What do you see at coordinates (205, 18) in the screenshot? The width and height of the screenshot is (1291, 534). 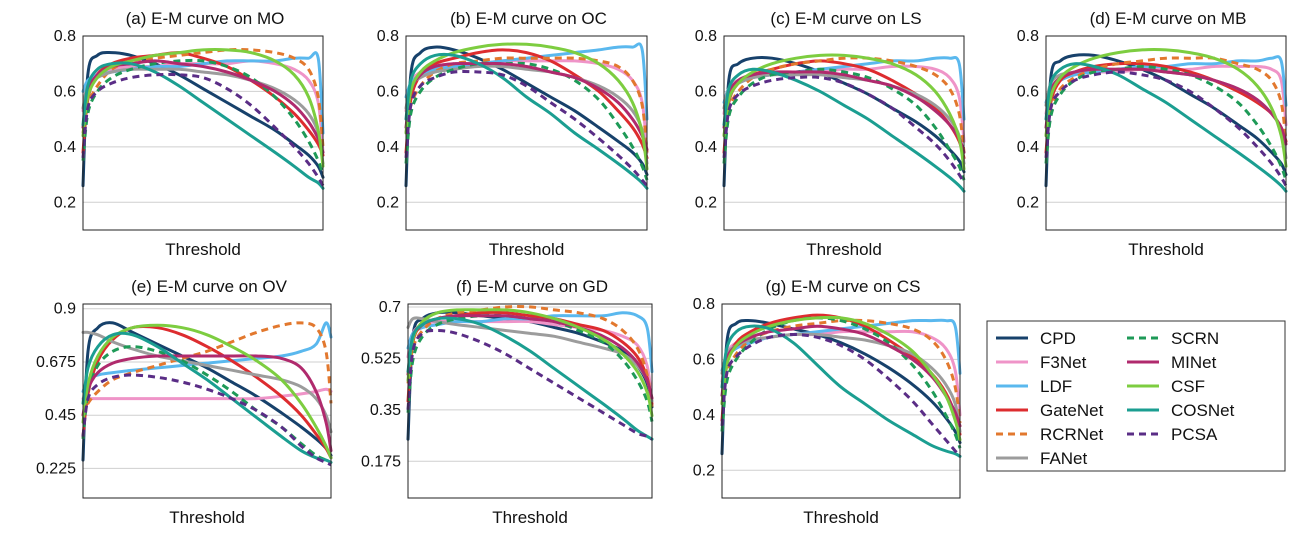 I see `chart-title: (a) E-M curve on MO` at bounding box center [205, 18].